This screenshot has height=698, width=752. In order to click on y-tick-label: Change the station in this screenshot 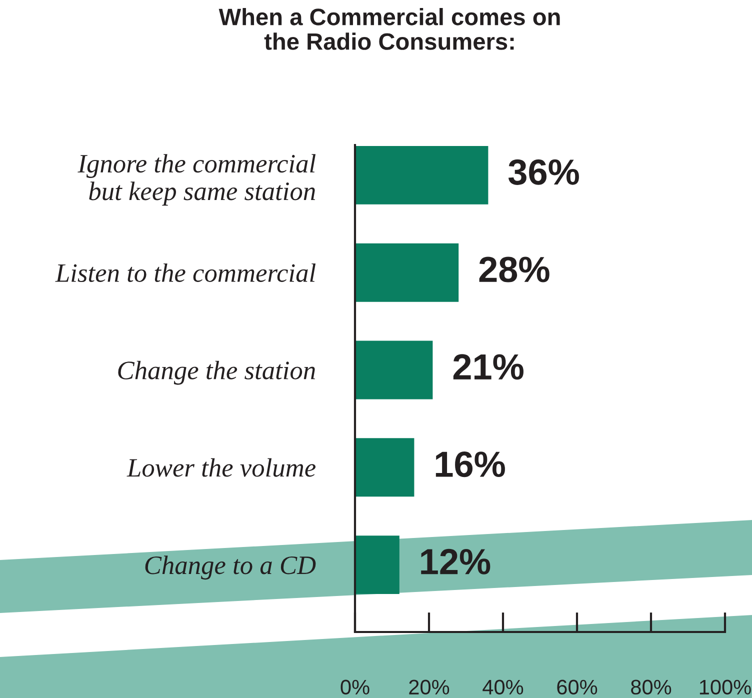, I will do `click(217, 372)`.